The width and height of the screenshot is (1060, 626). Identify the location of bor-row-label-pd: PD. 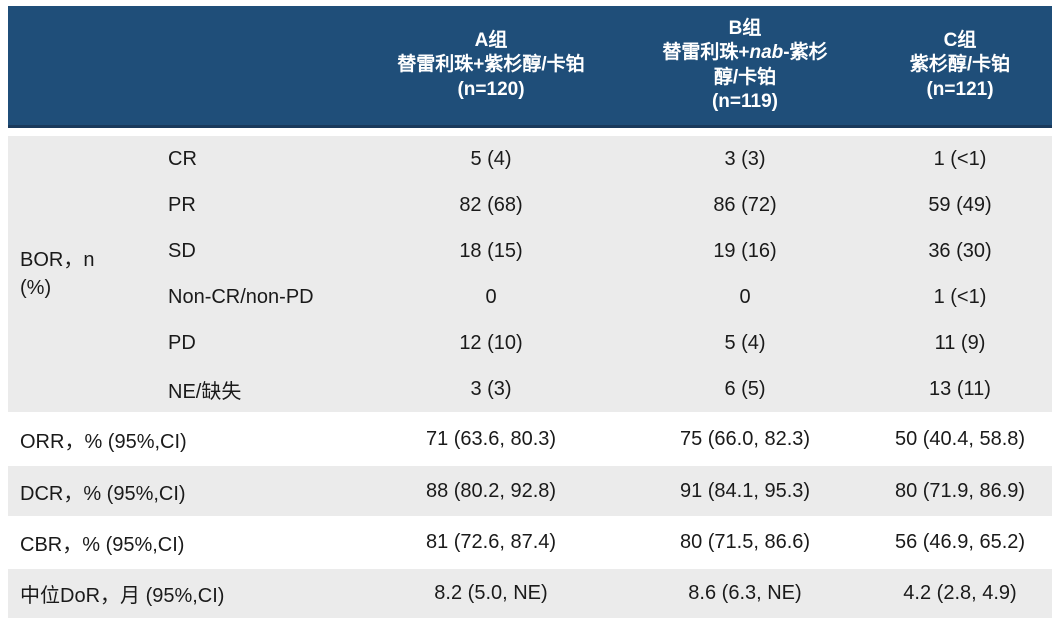
(182, 342).